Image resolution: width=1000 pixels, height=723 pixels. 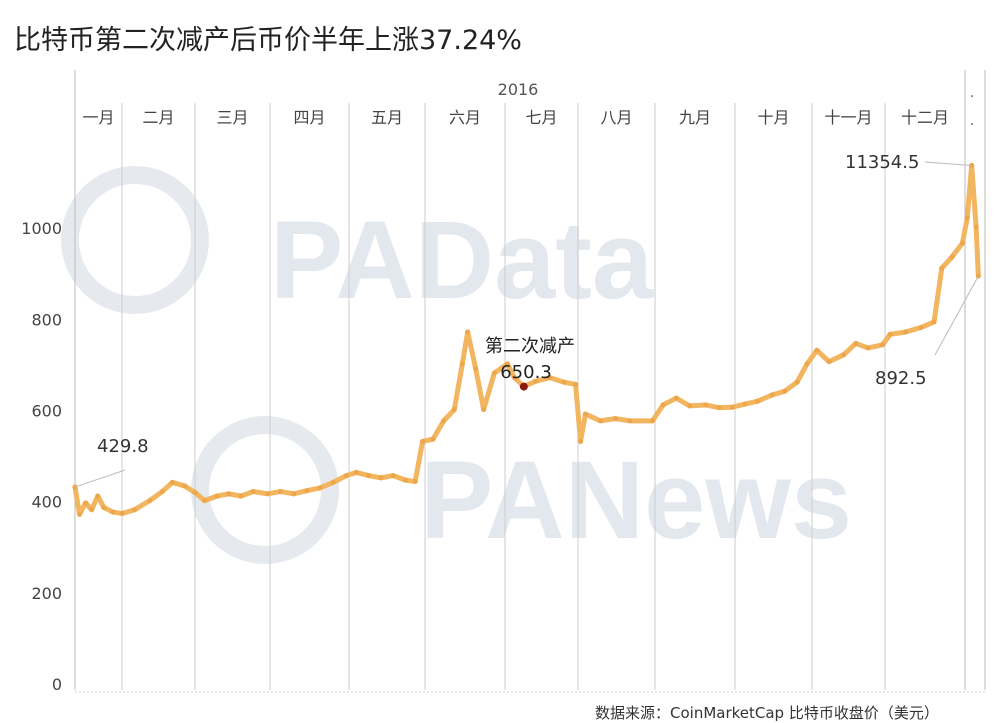 What do you see at coordinates (46, 411) in the screenshot?
I see `y-tick-label: 600` at bounding box center [46, 411].